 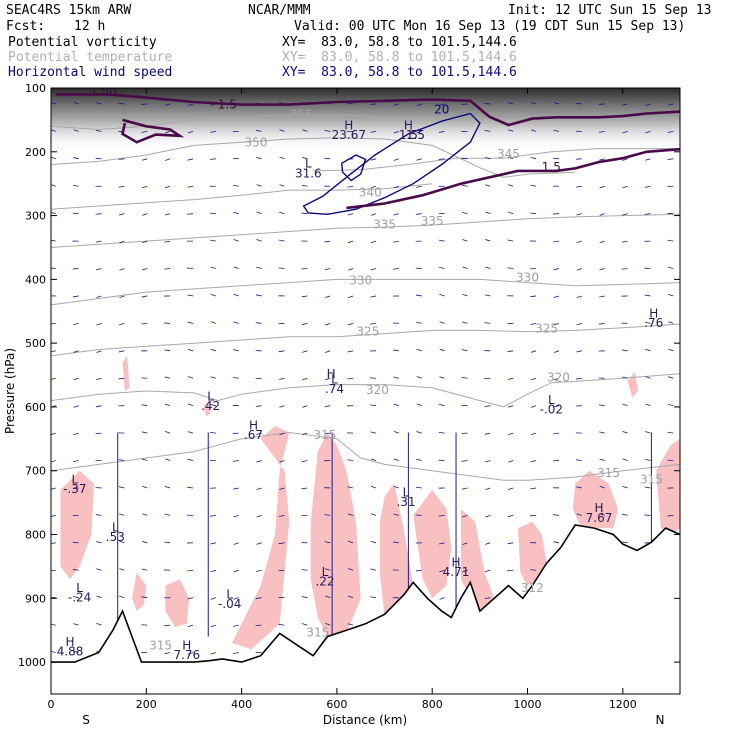 I want to click on extremum-value-label: .74, so click(x=334, y=389).